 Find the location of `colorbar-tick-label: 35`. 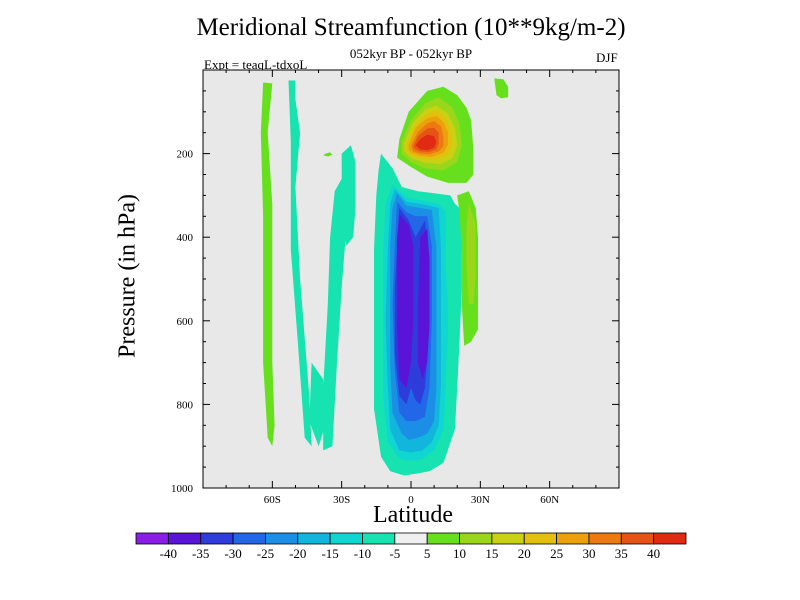

colorbar-tick-label: 35 is located at coordinates (621, 553).